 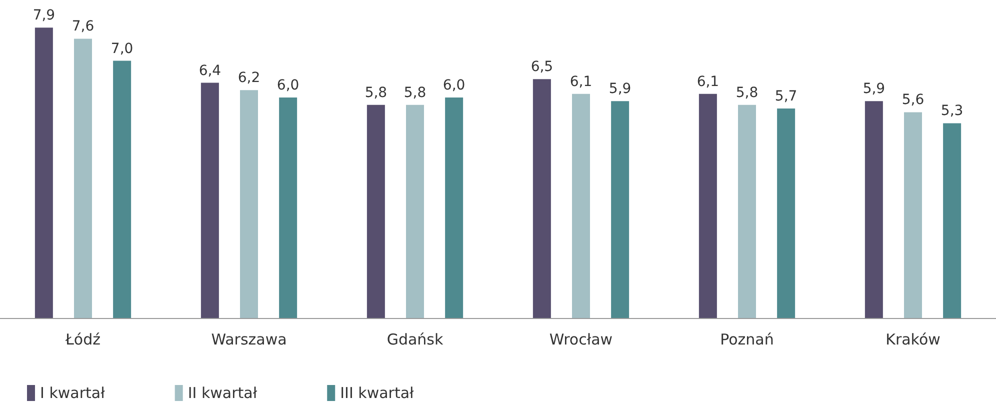 What do you see at coordinates (542, 67) in the screenshot?
I see `data-label: 6,5` at bounding box center [542, 67].